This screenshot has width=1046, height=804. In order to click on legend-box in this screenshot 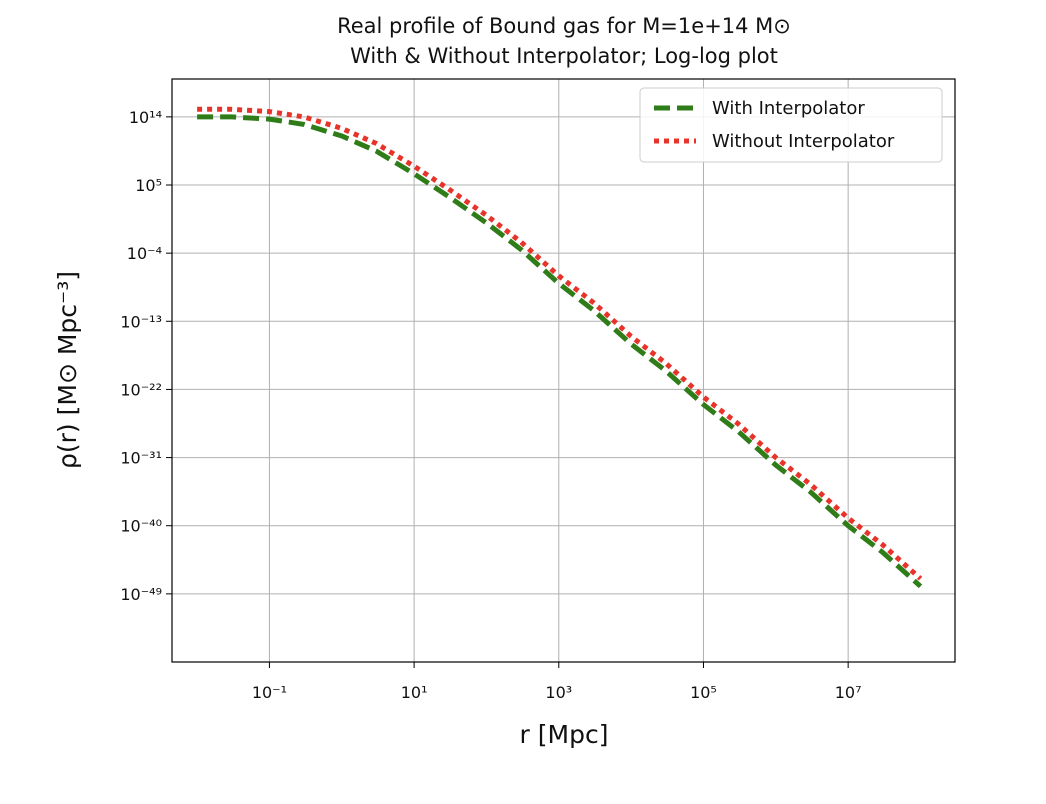, I will do `click(791, 125)`.